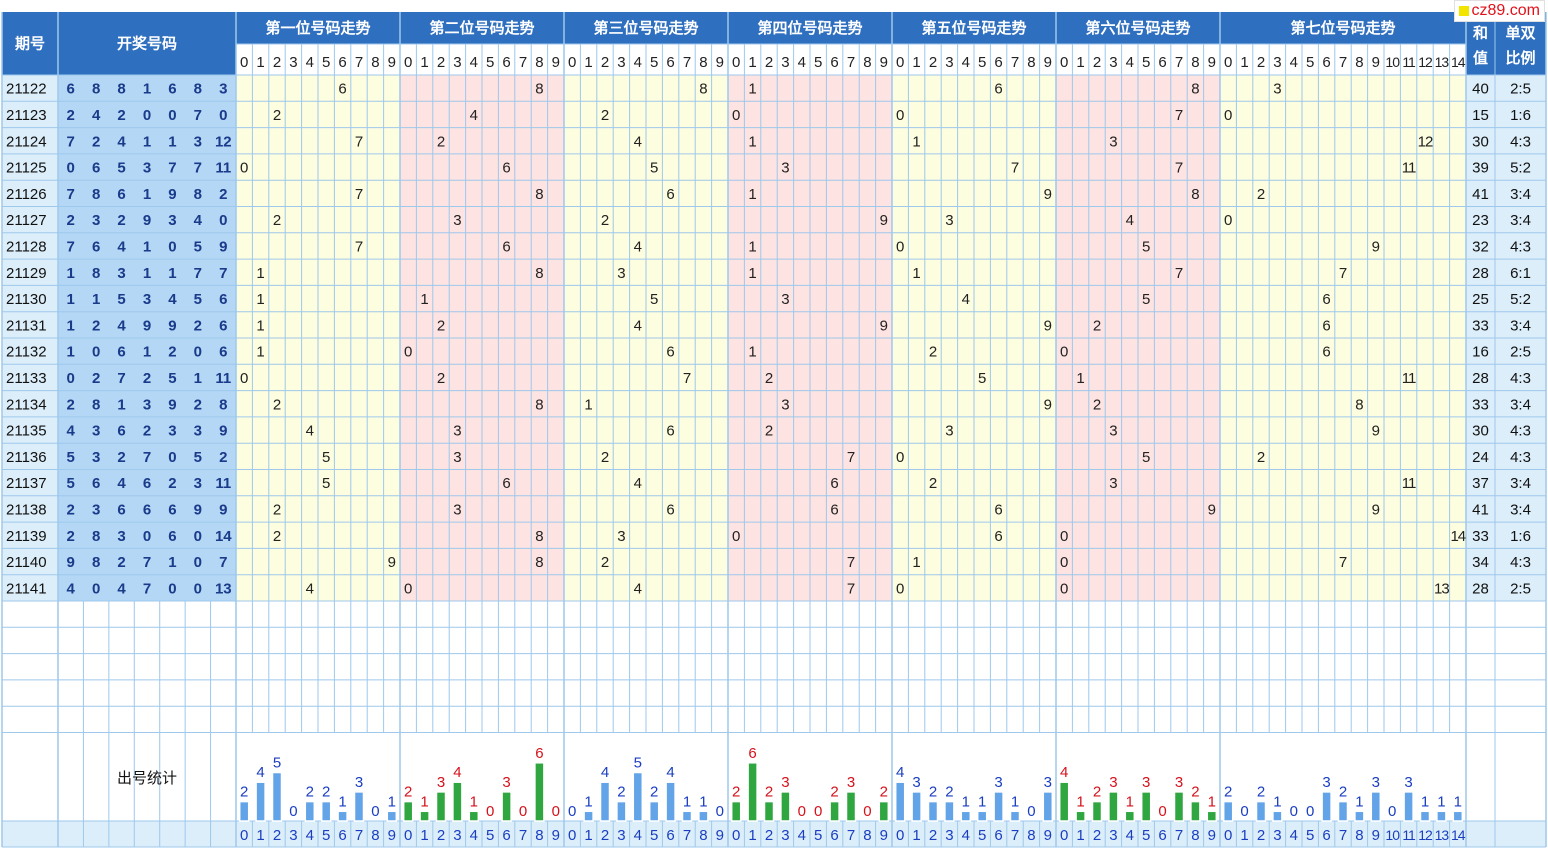 The width and height of the screenshot is (1548, 851). I want to click on period-cell: 21133, so click(26, 378).